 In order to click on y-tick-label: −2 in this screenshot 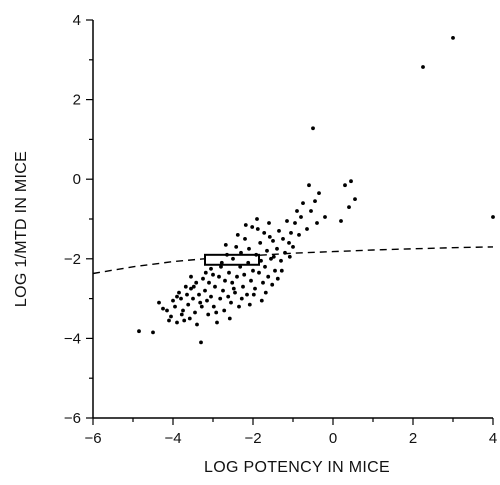, I will do `click(72, 259)`.